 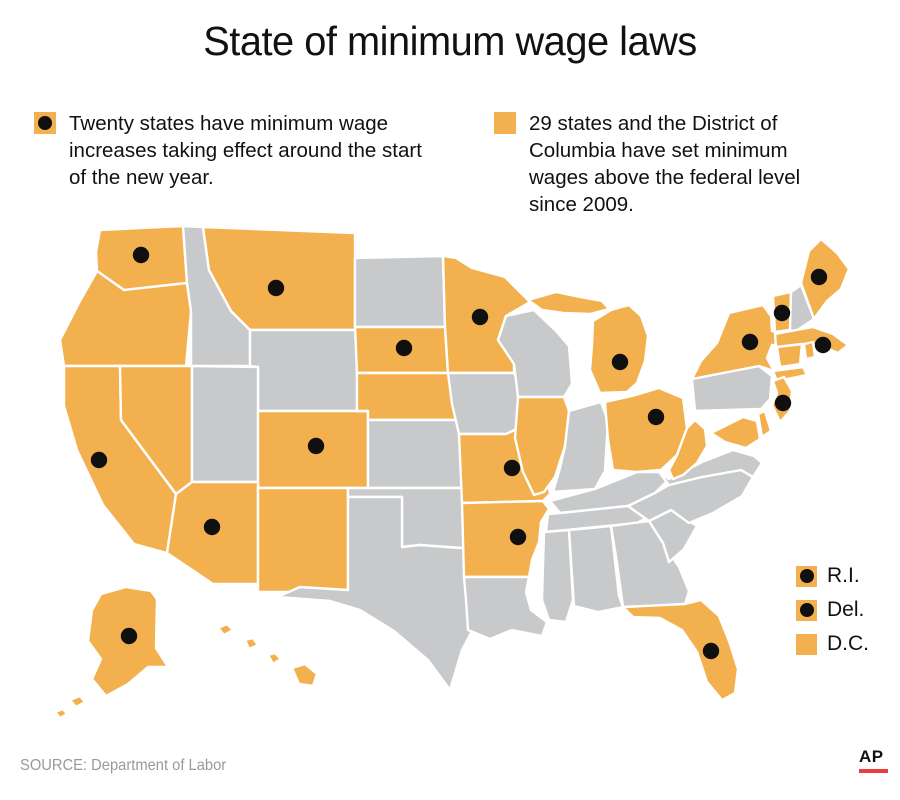 I want to click on mini-legend-row-del: Del., so click(x=832, y=610).